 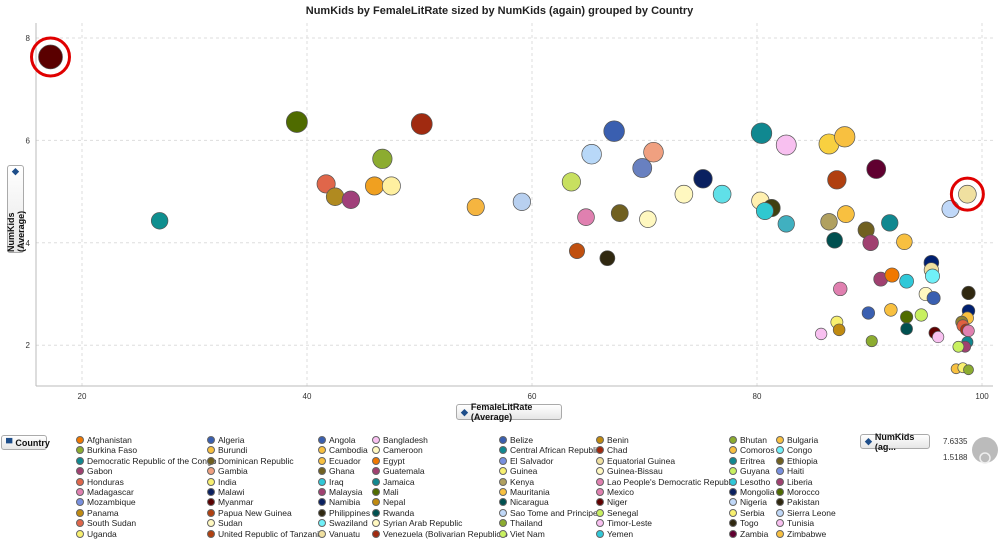 What do you see at coordinates (343, 450) in the screenshot?
I see `legend-item: Cambodia` at bounding box center [343, 450].